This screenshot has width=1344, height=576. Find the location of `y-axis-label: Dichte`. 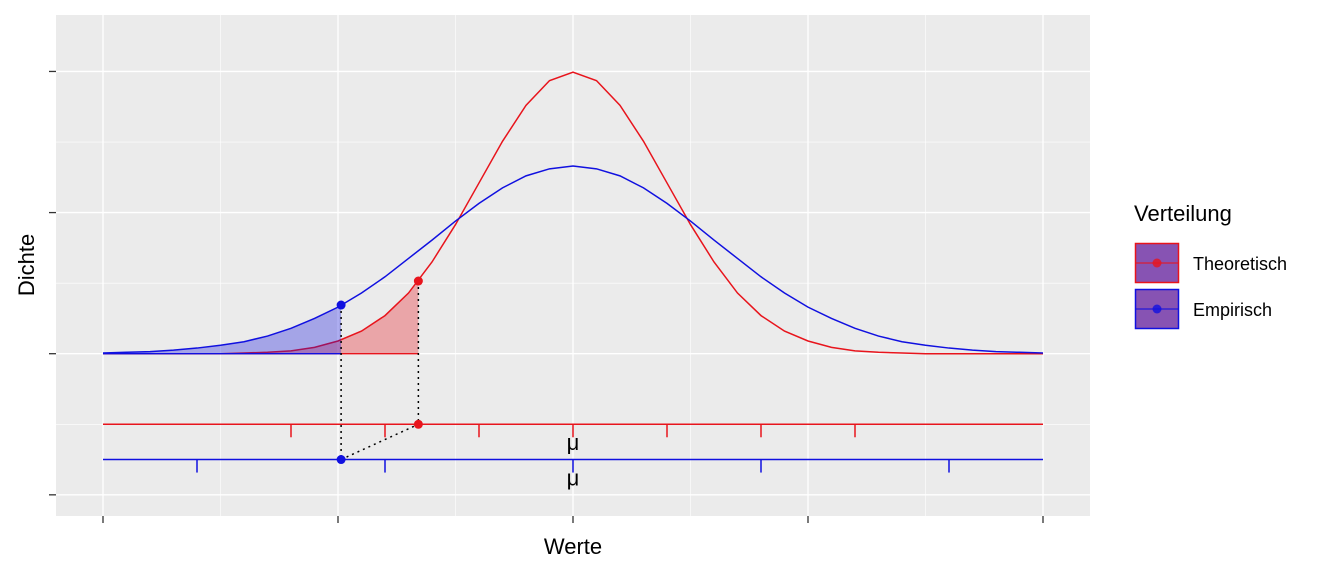

y-axis-label: Dichte is located at coordinates (26, 265).